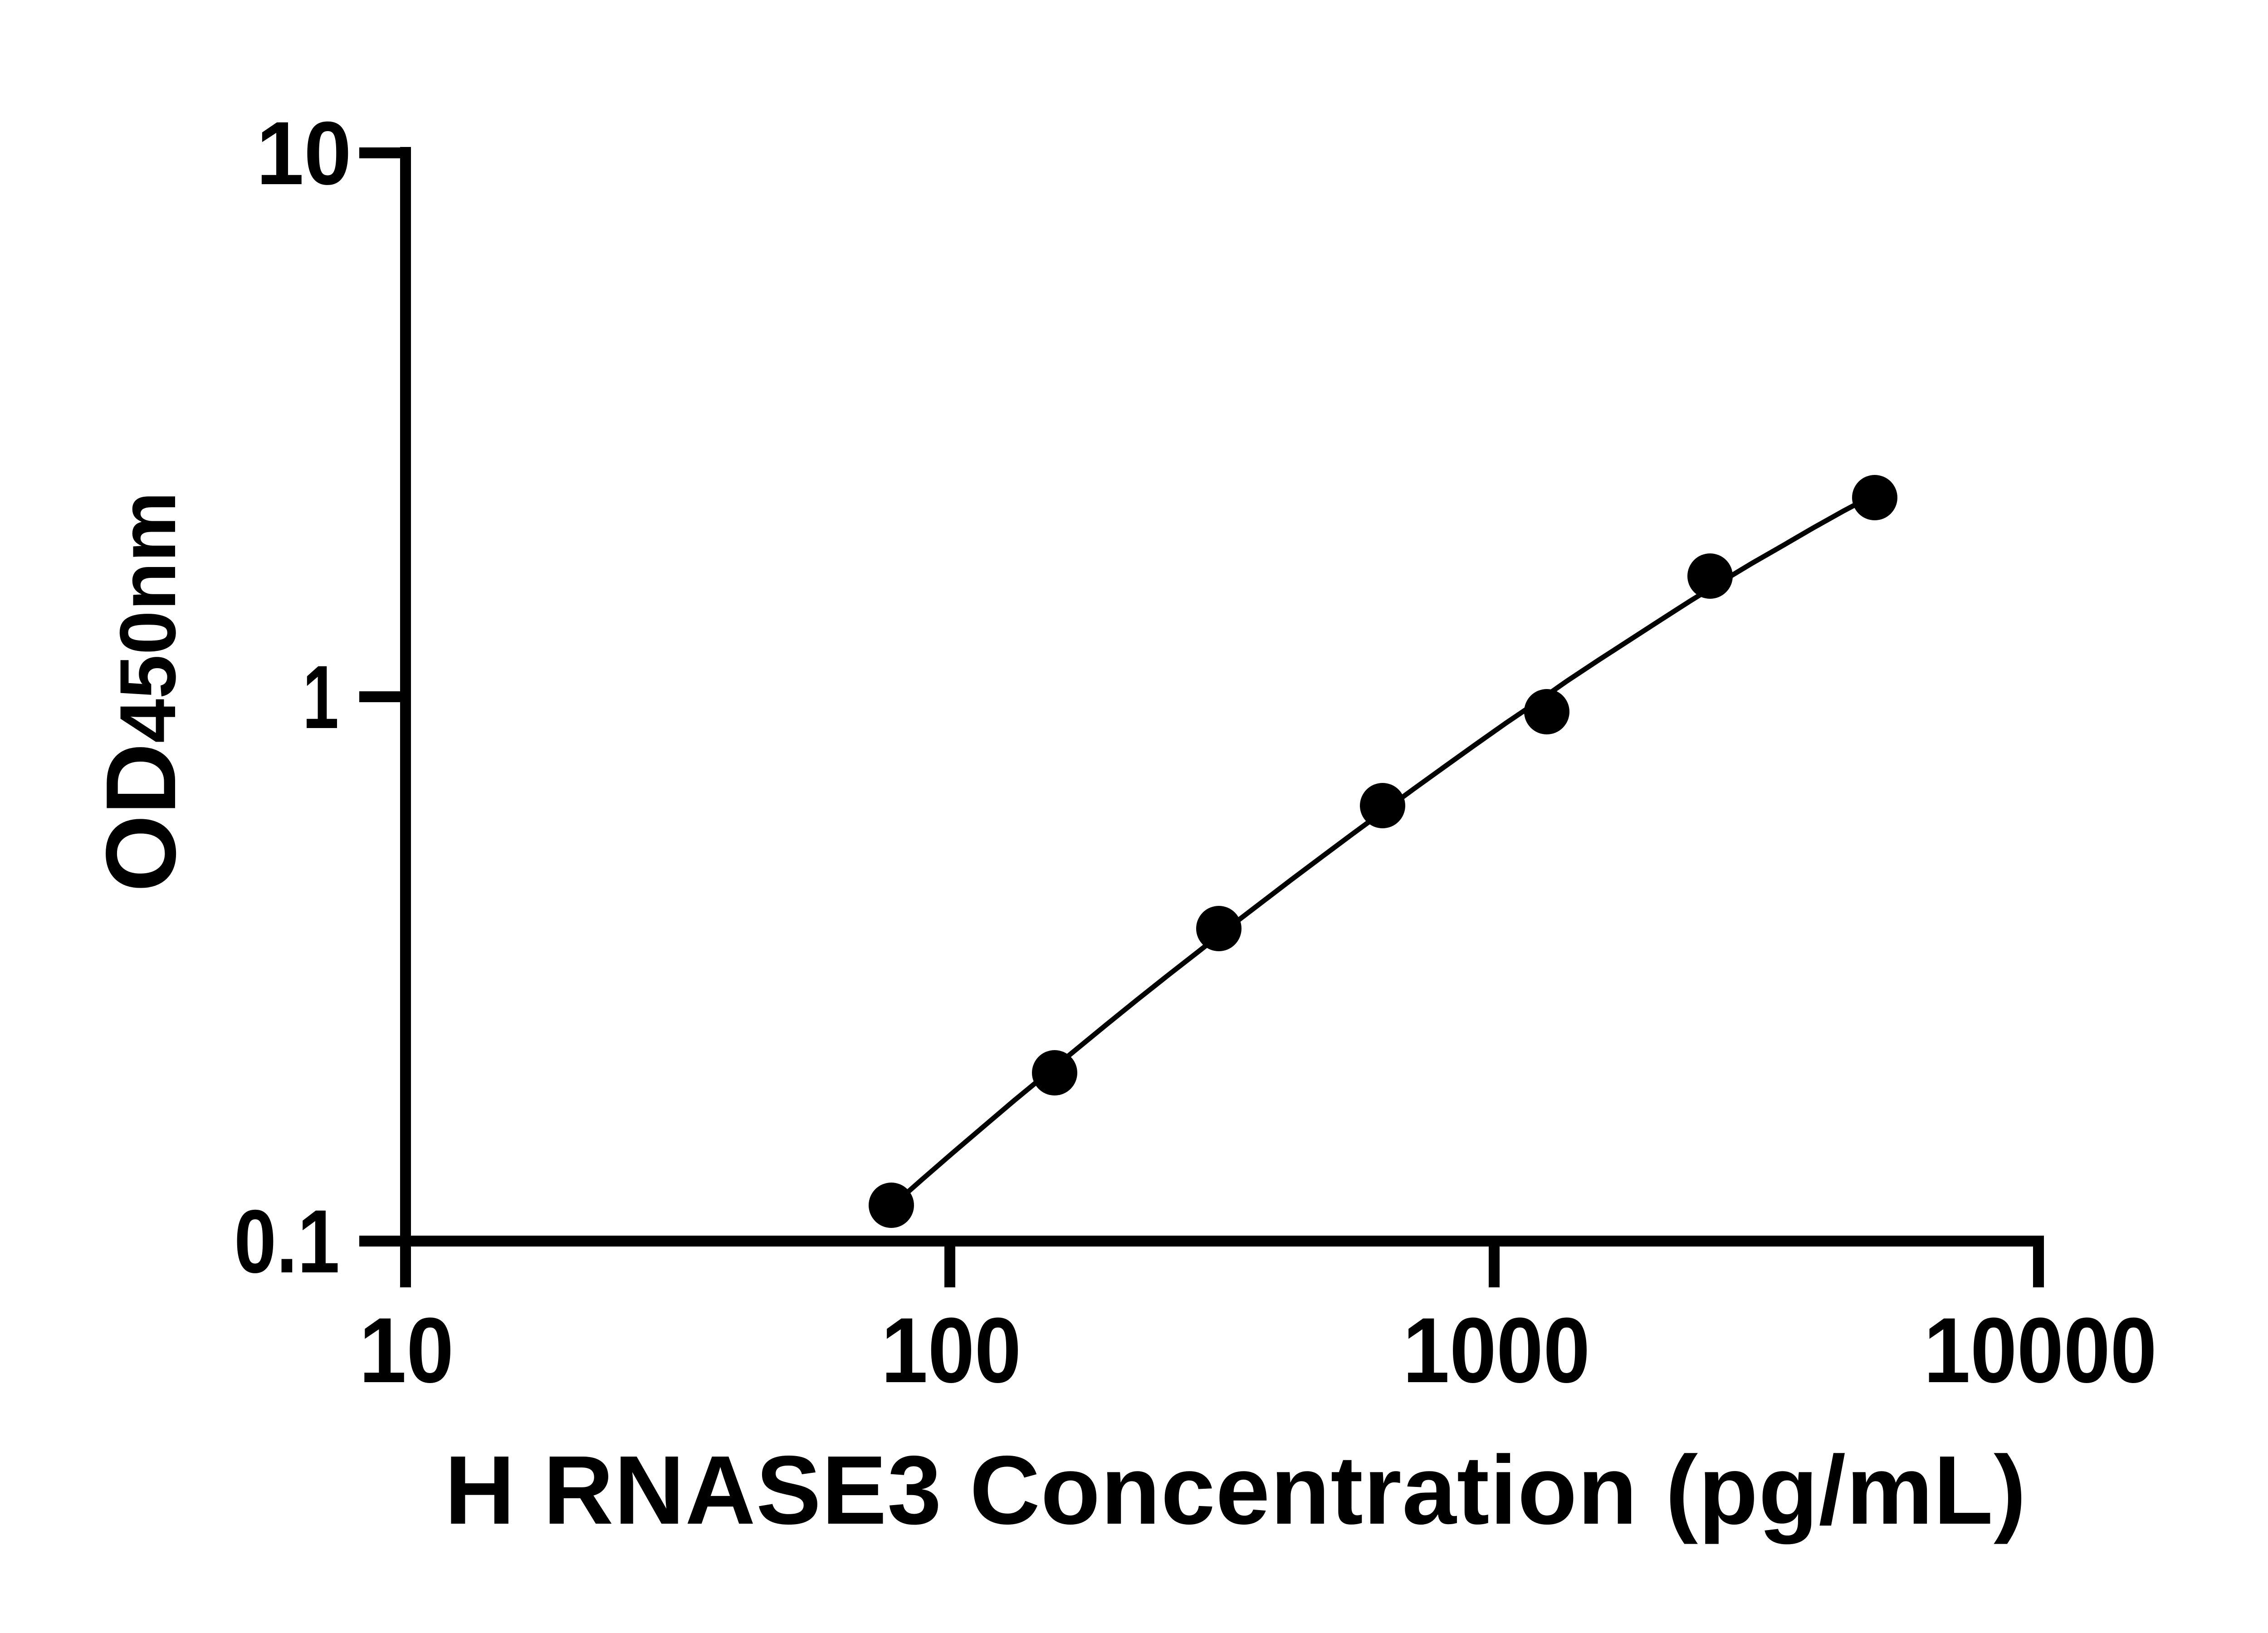  I want to click on svg-text: 0.1, so click(287, 1241).